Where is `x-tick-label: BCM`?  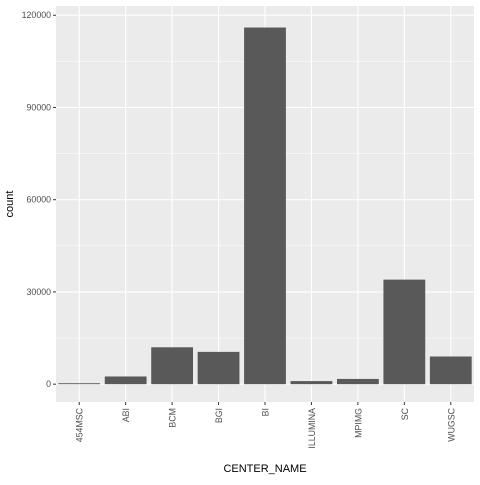 x-tick-label: BCM is located at coordinates (173, 418).